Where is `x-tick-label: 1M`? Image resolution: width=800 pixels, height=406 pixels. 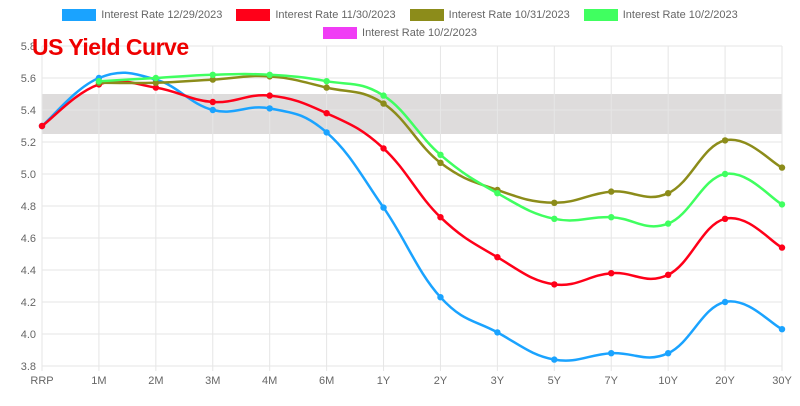
x-tick-label: 1M is located at coordinates (98, 381).